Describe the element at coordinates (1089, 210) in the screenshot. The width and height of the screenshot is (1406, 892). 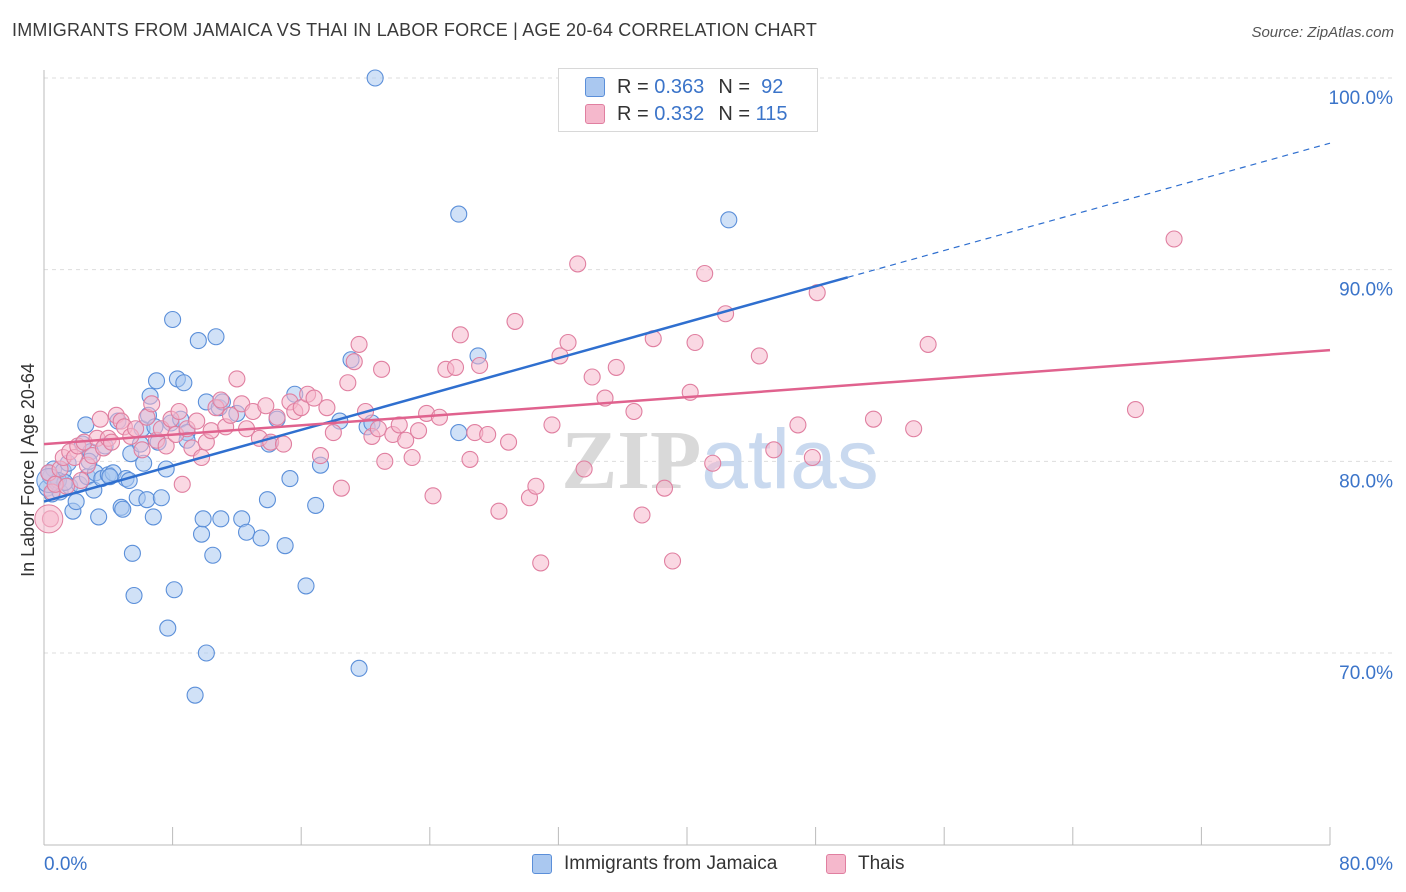
I see `jamaica-trend-extension` at that location.